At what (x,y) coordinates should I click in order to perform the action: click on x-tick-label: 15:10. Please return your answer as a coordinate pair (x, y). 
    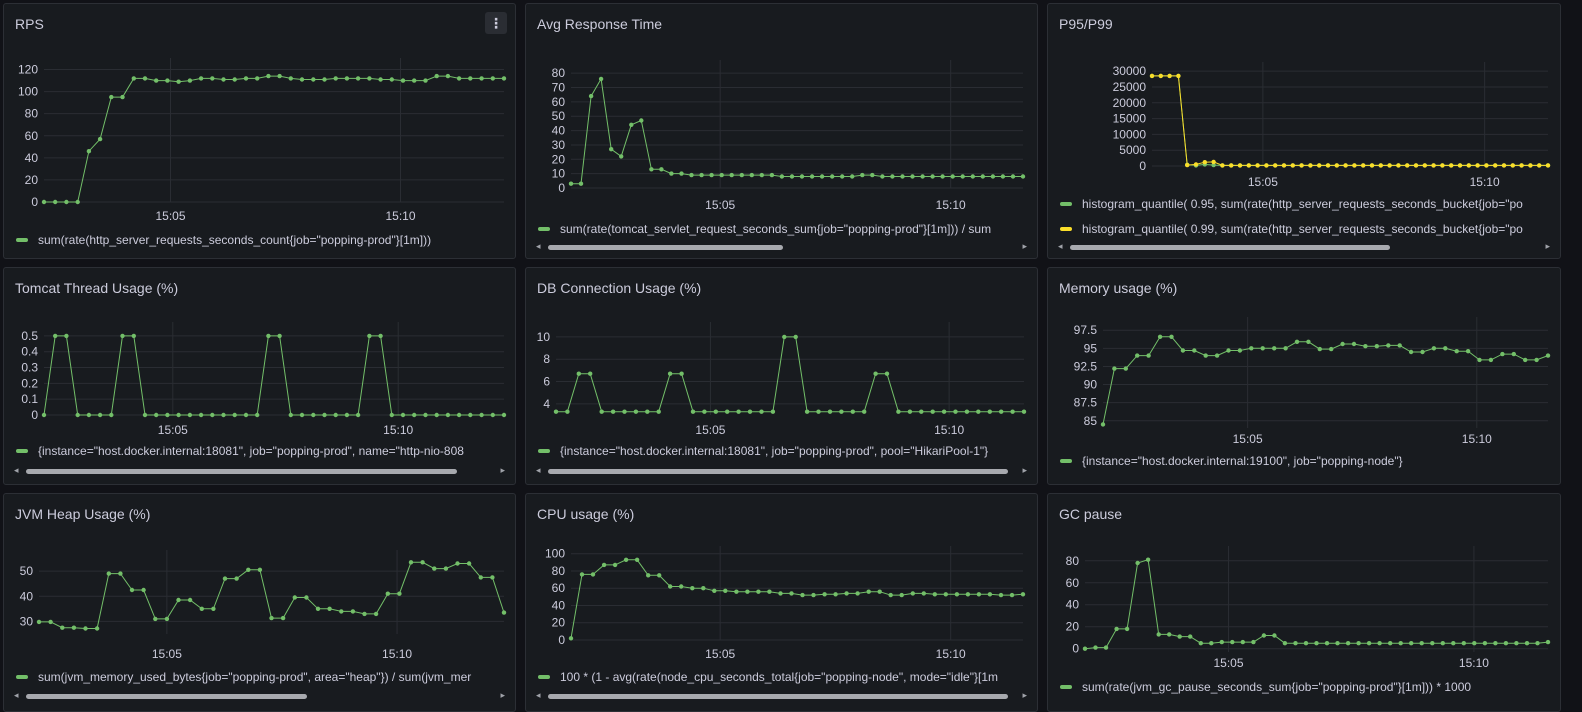
    Looking at the image, I should click on (951, 654).